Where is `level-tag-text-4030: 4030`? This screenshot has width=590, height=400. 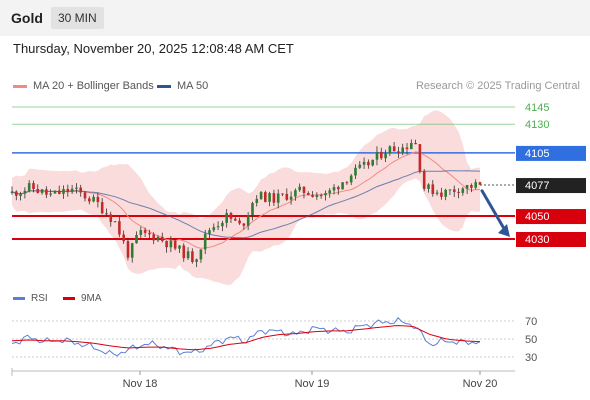 level-tag-text-4030: 4030 is located at coordinates (537, 240).